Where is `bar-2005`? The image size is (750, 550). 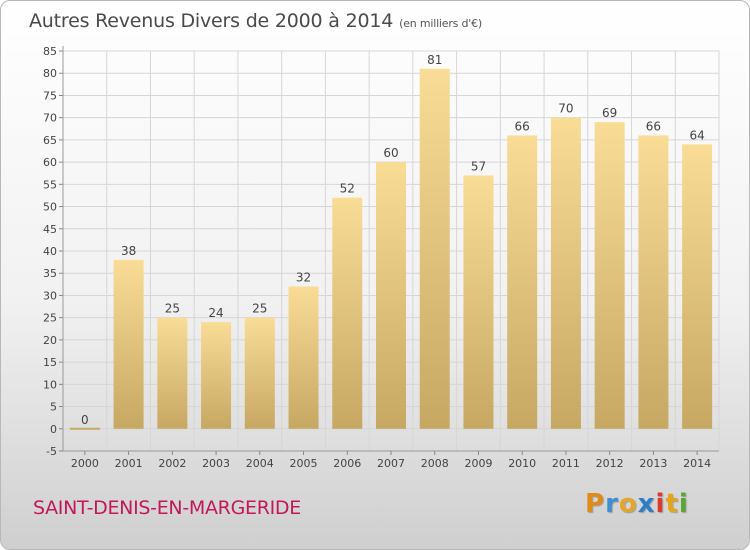
bar-2005 is located at coordinates (303, 357).